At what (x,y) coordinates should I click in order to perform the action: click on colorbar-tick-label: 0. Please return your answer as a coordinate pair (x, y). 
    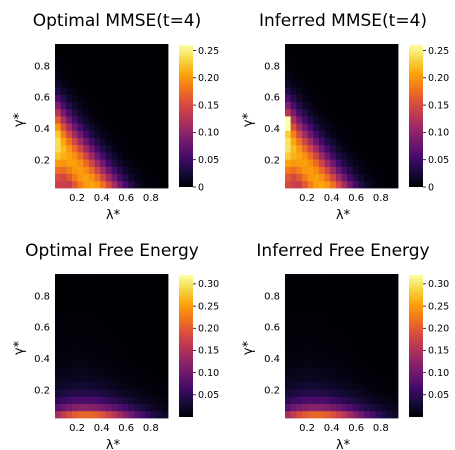
    Looking at the image, I should click on (201, 187).